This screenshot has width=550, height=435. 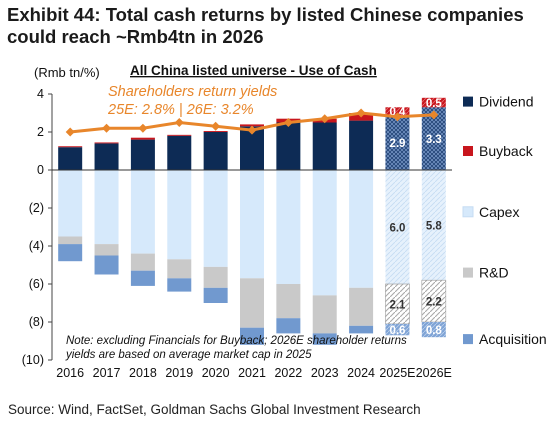 I want to click on data-label-r-d-2025e: 2.1, so click(x=397, y=305).